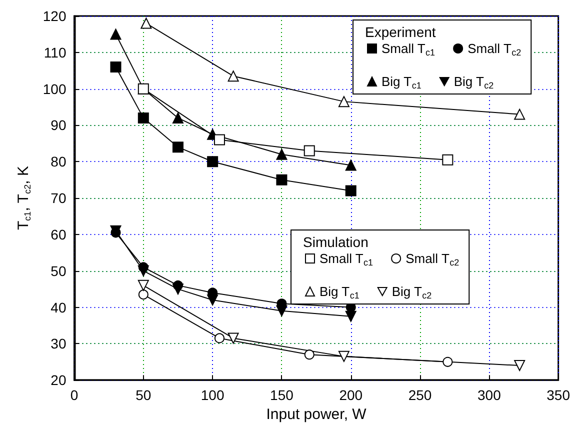  What do you see at coordinates (55, 52) in the screenshot?
I see `y-tick-label: 110` at bounding box center [55, 52].